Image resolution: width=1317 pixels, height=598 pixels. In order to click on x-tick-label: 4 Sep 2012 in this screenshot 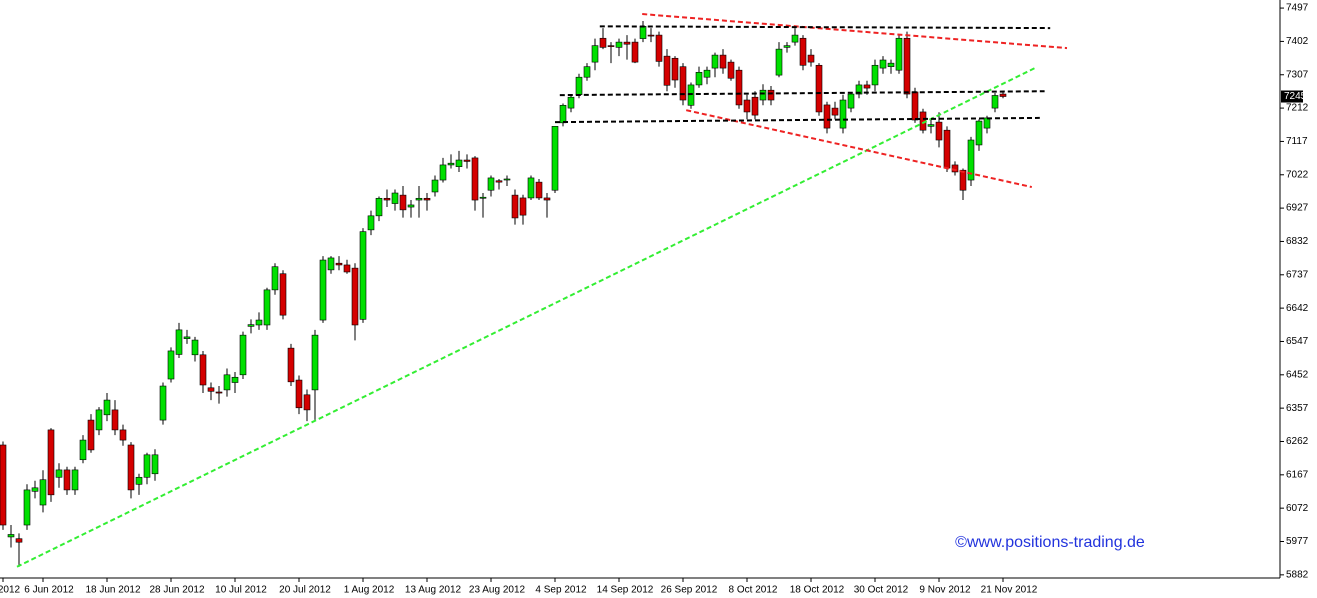, I will do `click(561, 590)`.